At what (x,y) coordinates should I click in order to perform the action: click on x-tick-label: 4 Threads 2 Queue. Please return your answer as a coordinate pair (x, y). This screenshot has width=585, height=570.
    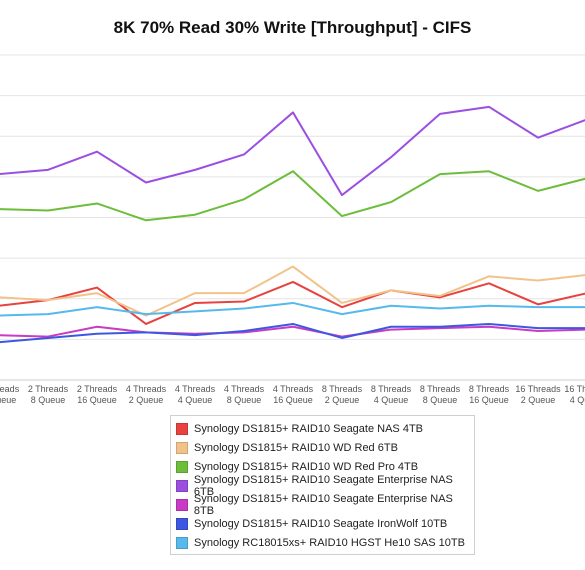
    Looking at the image, I should click on (146, 394).